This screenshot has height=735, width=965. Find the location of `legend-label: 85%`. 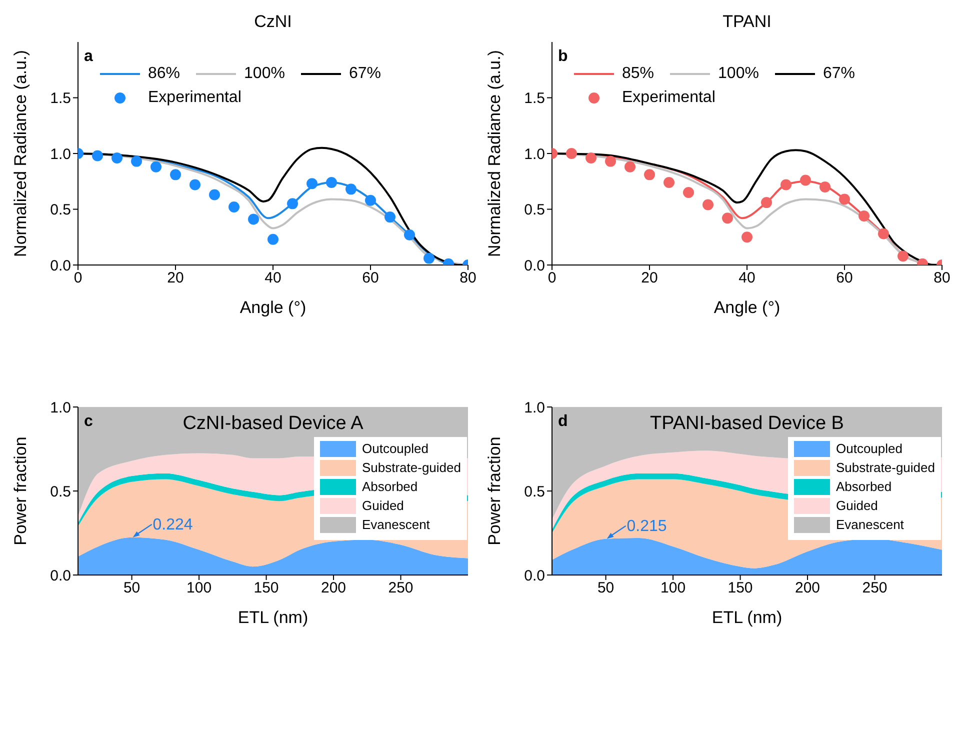

legend-label: 85% is located at coordinates (638, 74).